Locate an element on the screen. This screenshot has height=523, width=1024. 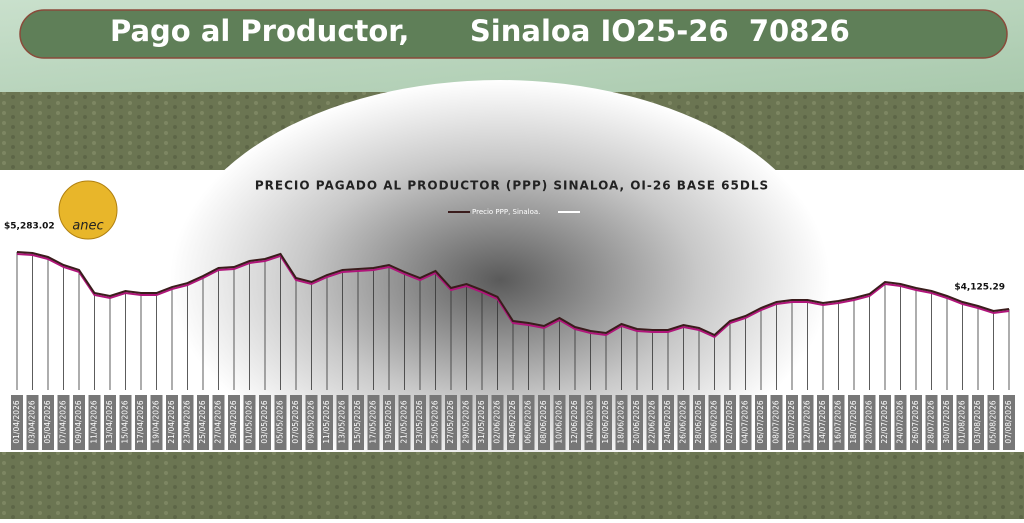
x-tick-label: 25/04/2026 is located at coordinates (202, 421).